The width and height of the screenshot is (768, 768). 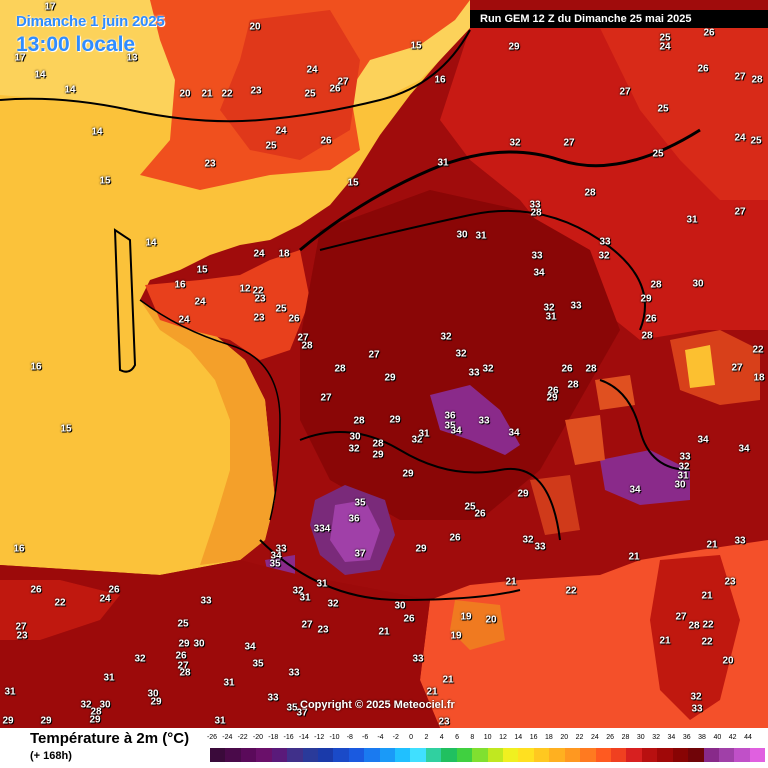 I want to click on copyright-notice: Copyright © 2025 Meteociel.fr, so click(x=377, y=705).